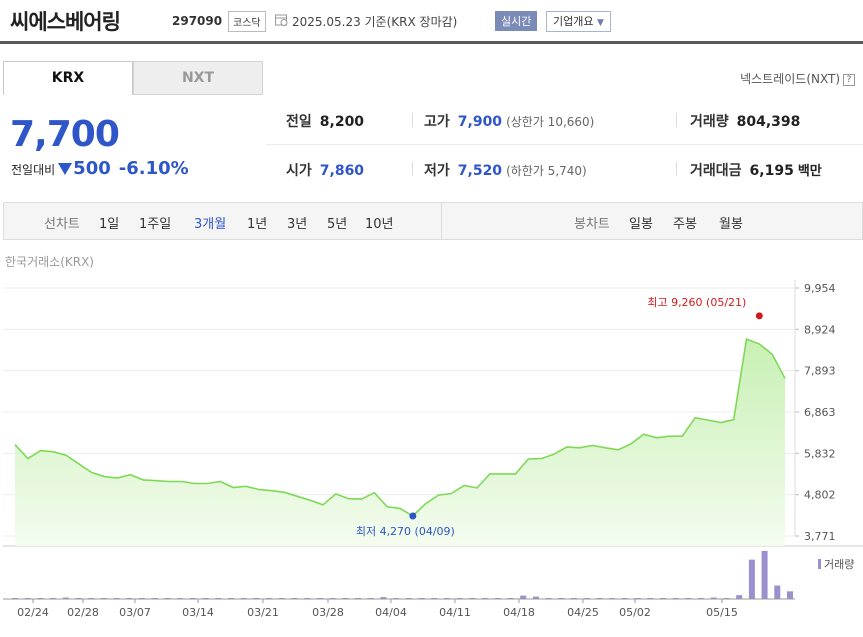  What do you see at coordinates (379, 224) in the screenshot?
I see `period-10y: 10년` at bounding box center [379, 224].